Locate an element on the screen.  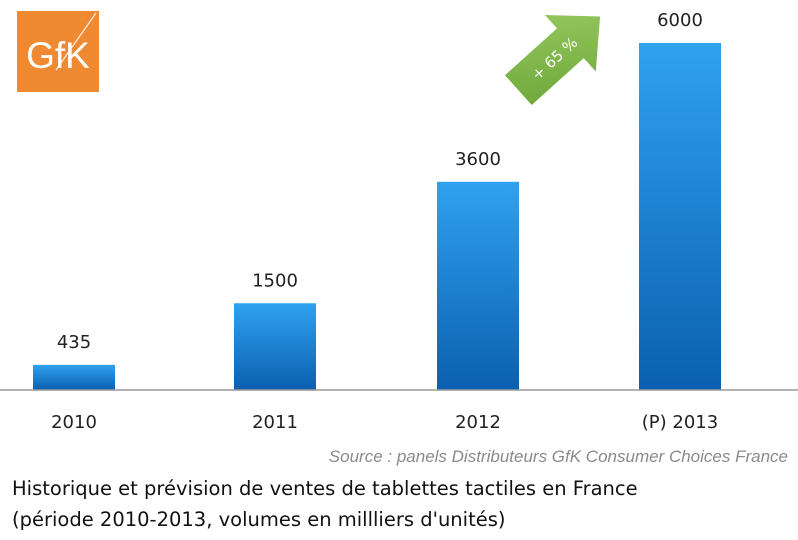
gfk-logo: GfK is located at coordinates (58, 51).